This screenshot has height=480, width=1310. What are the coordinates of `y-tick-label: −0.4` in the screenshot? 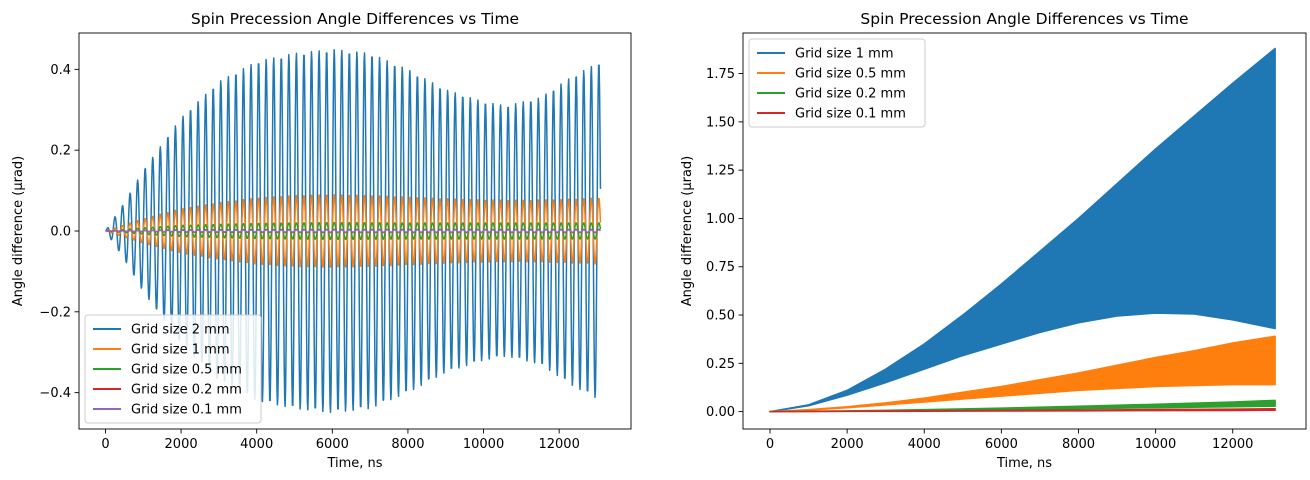 It's located at (55, 393).